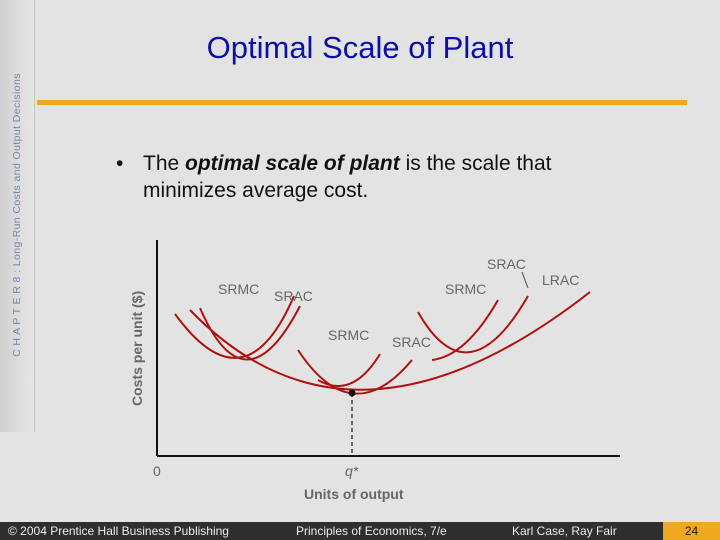  What do you see at coordinates (137, 348) in the screenshot?
I see `y-axis-title: Costs per unit ($)` at bounding box center [137, 348].